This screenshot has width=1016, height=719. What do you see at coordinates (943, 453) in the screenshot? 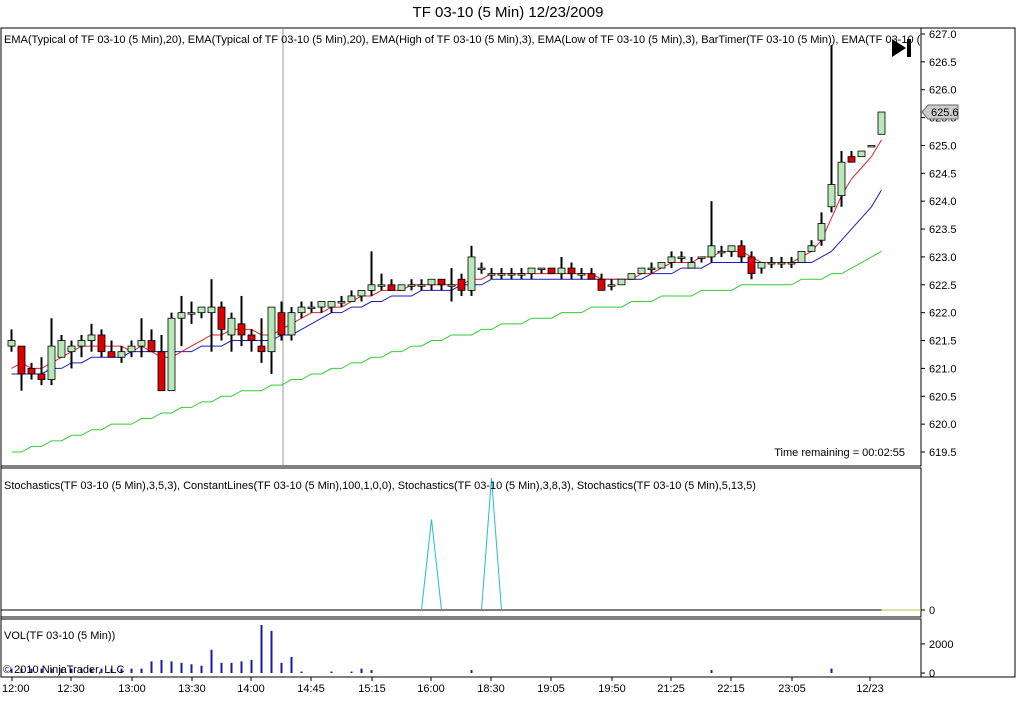
I see `price-tick-label: 619.5` at bounding box center [943, 453].